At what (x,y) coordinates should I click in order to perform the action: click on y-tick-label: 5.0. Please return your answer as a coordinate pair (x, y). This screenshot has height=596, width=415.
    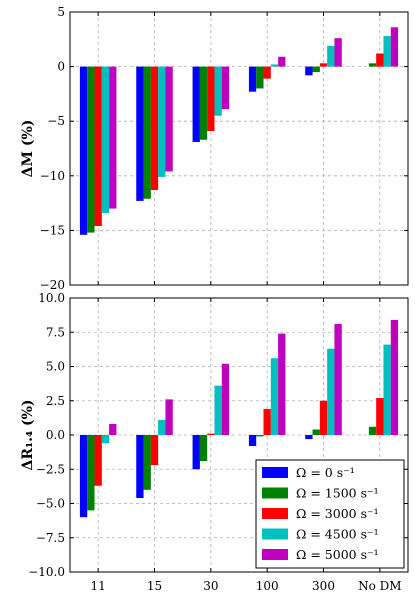
    Looking at the image, I should click on (55, 367).